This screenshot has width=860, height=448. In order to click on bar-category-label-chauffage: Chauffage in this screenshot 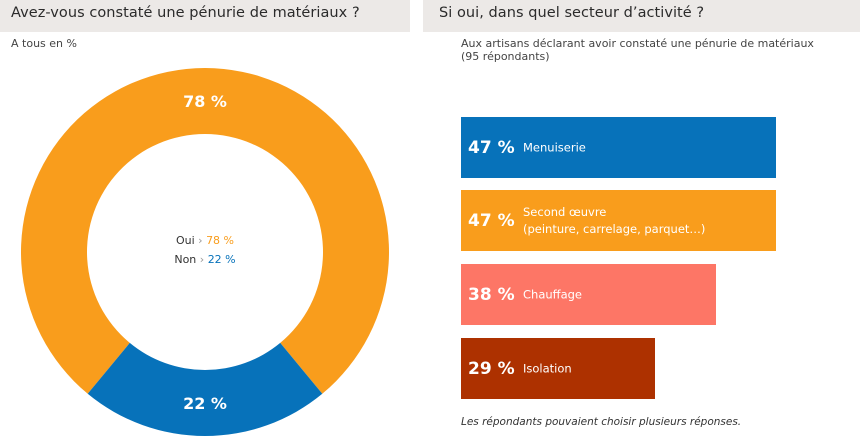, I will do `click(552, 294)`.